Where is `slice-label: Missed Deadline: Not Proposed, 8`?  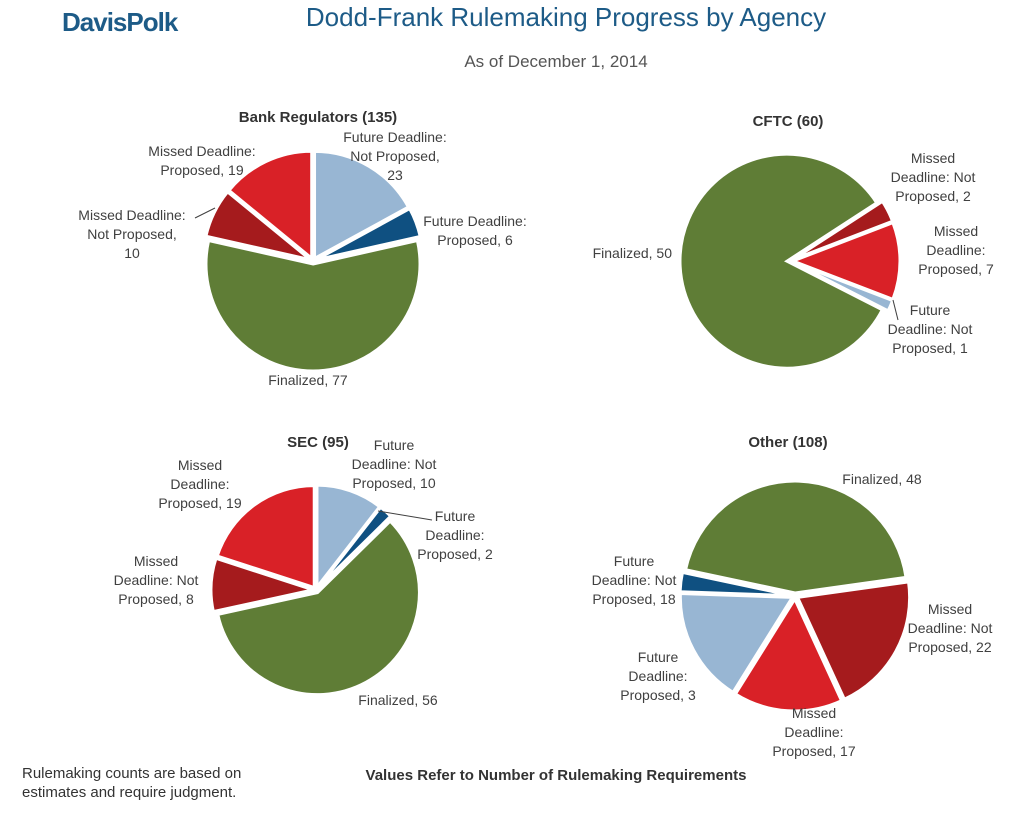 slice-label: Missed Deadline: Not Proposed, 8 is located at coordinates (156, 580).